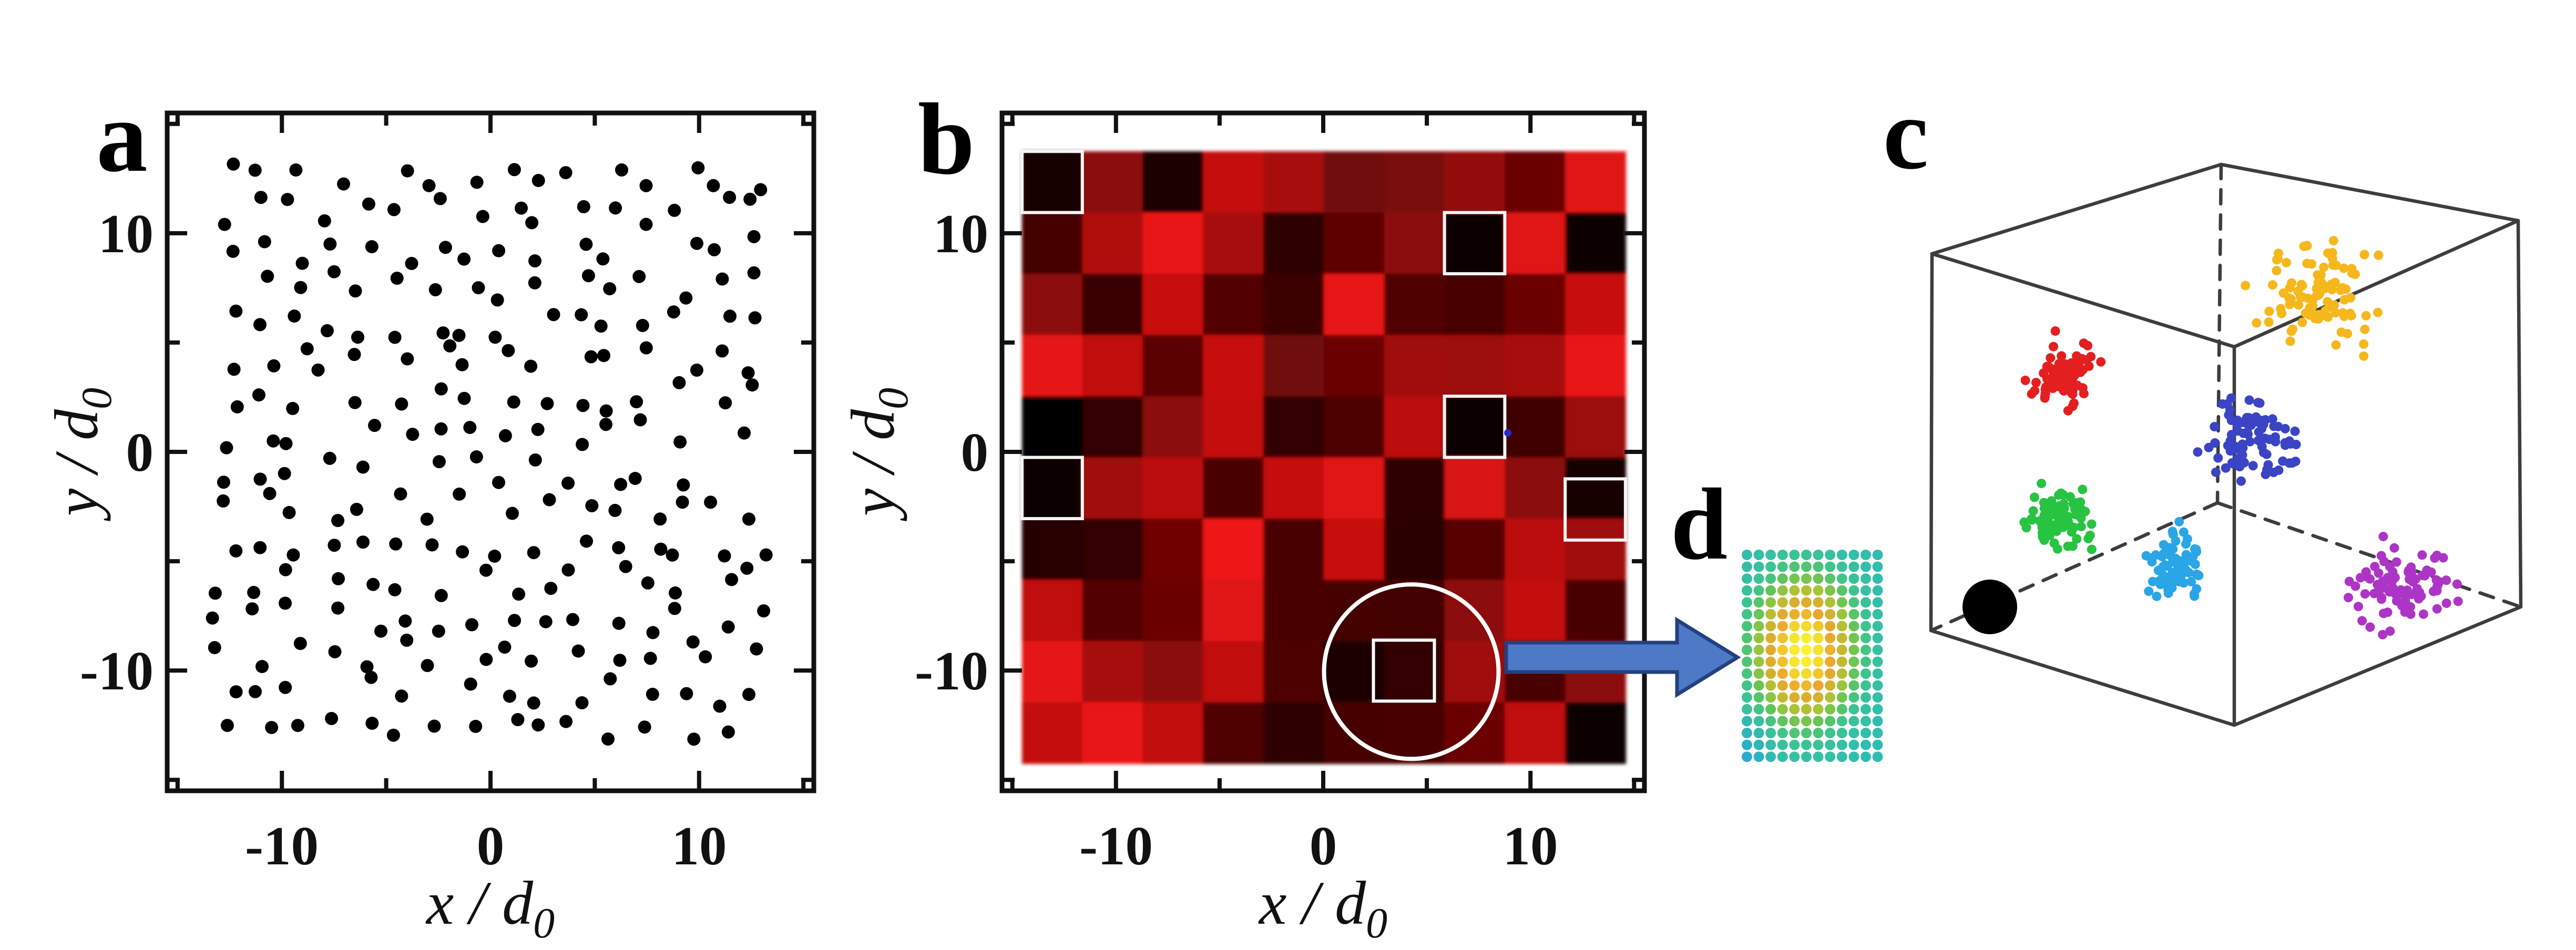  I want to click on x-axis-label-sub: 0, so click(544, 923).